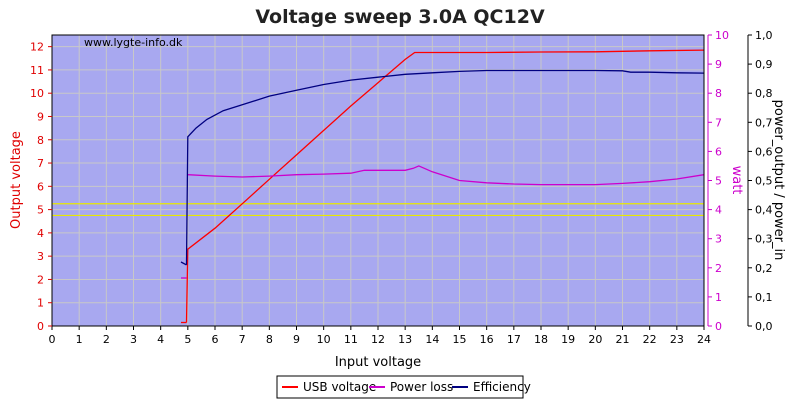 This screenshot has height=400, width=800. Describe the element at coordinates (351, 339) in the screenshot. I see `x-tick-label: 11` at that location.